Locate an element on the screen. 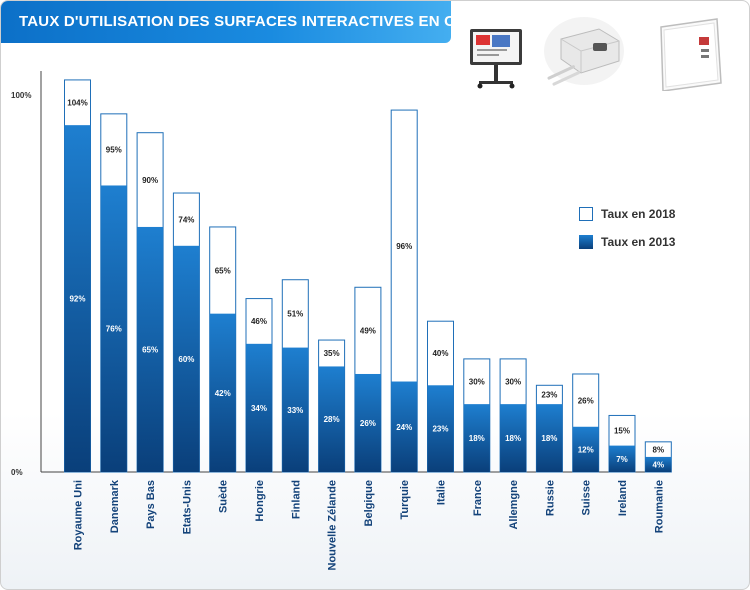  data-label-2013: 26% is located at coordinates (368, 423).